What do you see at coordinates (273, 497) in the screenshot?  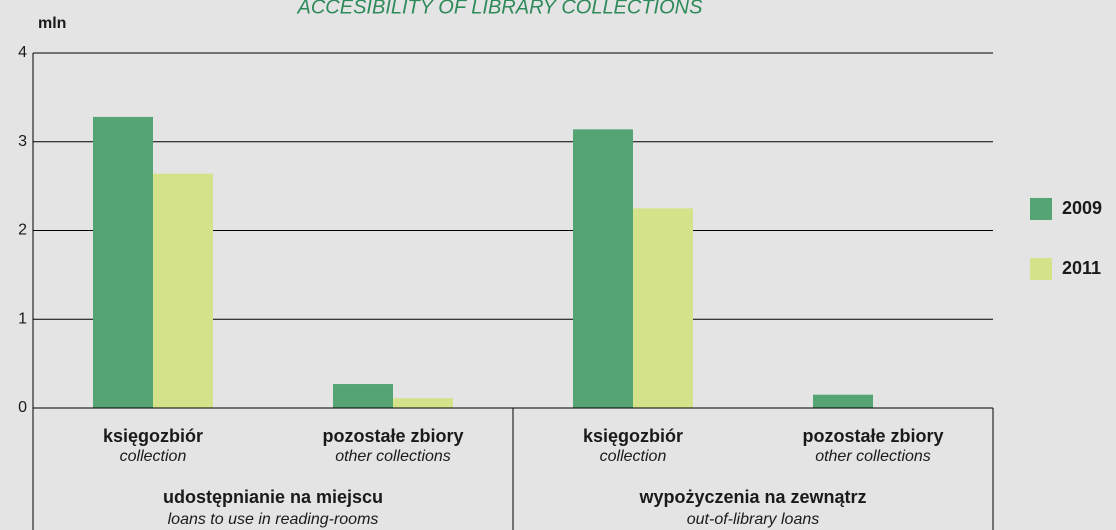 I see `group-label: udostępnianie na miejscu` at bounding box center [273, 497].